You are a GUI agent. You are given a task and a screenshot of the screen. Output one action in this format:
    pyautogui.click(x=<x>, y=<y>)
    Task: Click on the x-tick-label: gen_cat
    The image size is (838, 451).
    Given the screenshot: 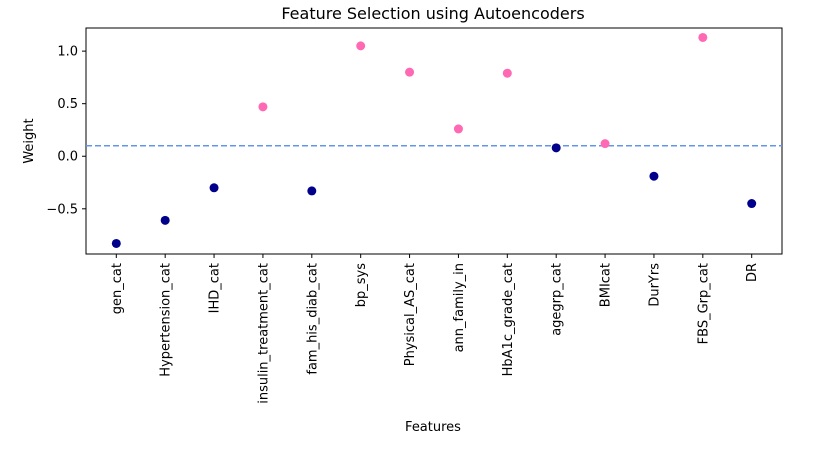 What is the action you would take?
    pyautogui.click(x=117, y=288)
    